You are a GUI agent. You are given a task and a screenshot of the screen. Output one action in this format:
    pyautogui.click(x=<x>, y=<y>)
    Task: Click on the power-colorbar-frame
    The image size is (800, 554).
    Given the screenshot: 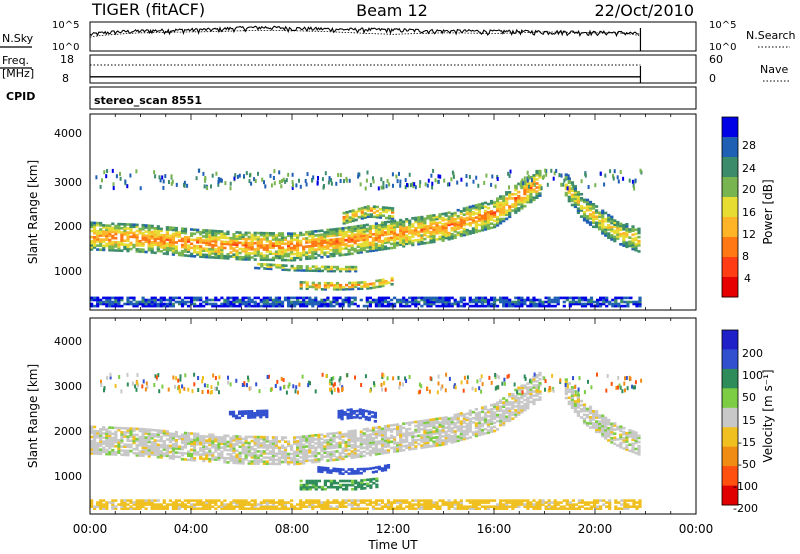 What is the action you would take?
    pyautogui.click(x=730, y=207)
    